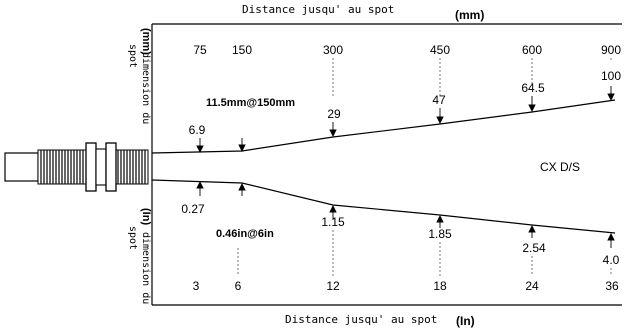 This screenshot has height=329, width=629. What do you see at coordinates (383, 206) in the screenshot?
I see `beam-lower-edge` at bounding box center [383, 206].